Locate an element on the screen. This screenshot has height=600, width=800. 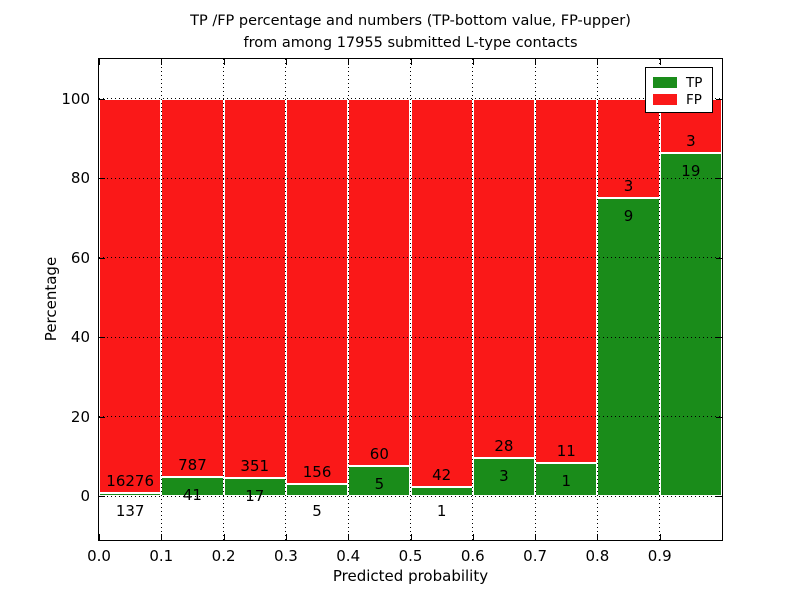
fp-count-label: 60 is located at coordinates (379, 453).